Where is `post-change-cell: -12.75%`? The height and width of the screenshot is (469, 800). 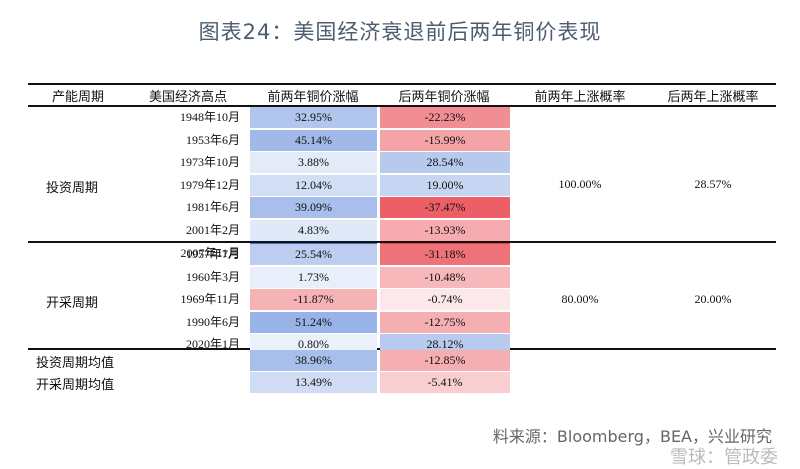
post-change-cell: -12.75% is located at coordinates (445, 322).